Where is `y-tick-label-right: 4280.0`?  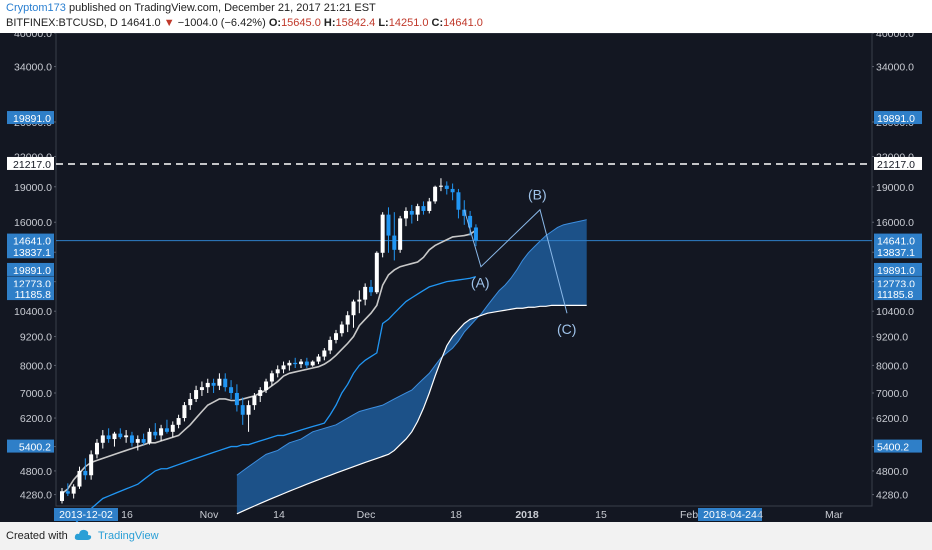
y-tick-label-right: 4280.0 is located at coordinates (892, 496).